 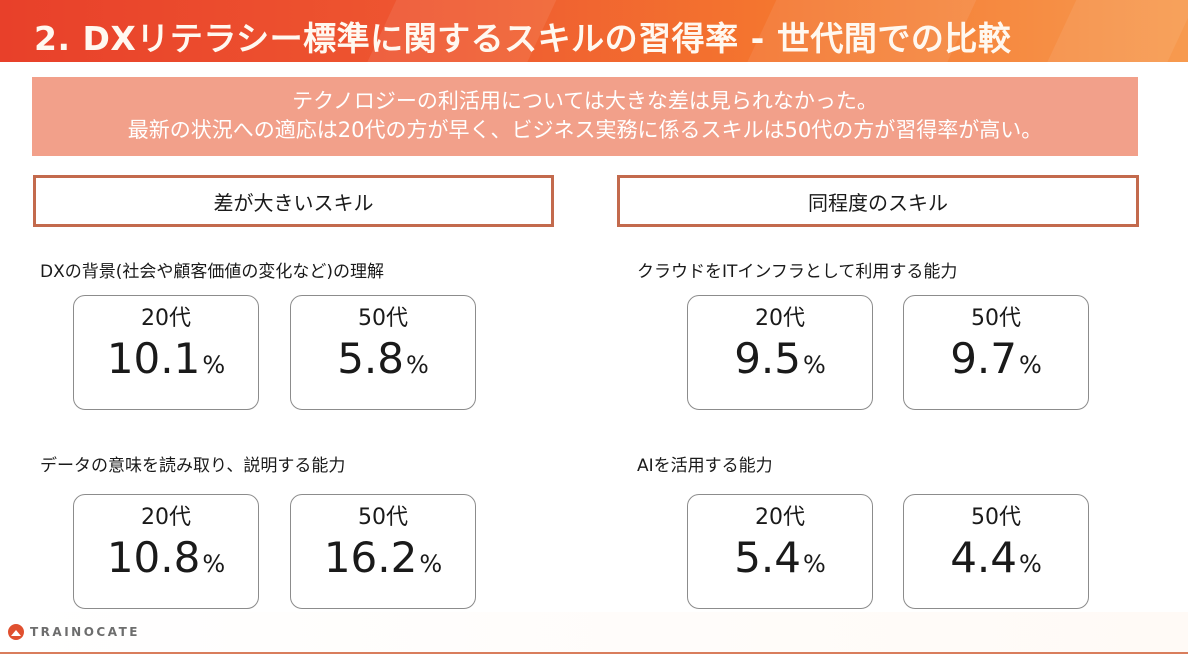 I want to click on rate-value: 10.1%, so click(x=166, y=362).